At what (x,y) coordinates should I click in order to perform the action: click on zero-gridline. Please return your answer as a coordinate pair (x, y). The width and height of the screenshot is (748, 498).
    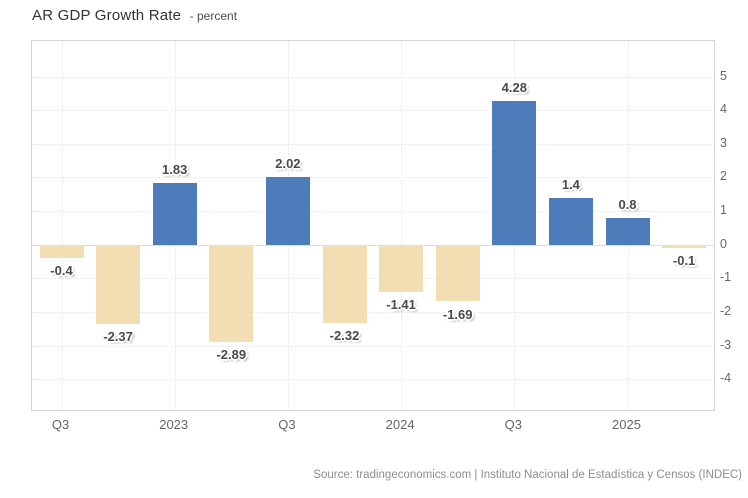
    Looking at the image, I should click on (373, 245).